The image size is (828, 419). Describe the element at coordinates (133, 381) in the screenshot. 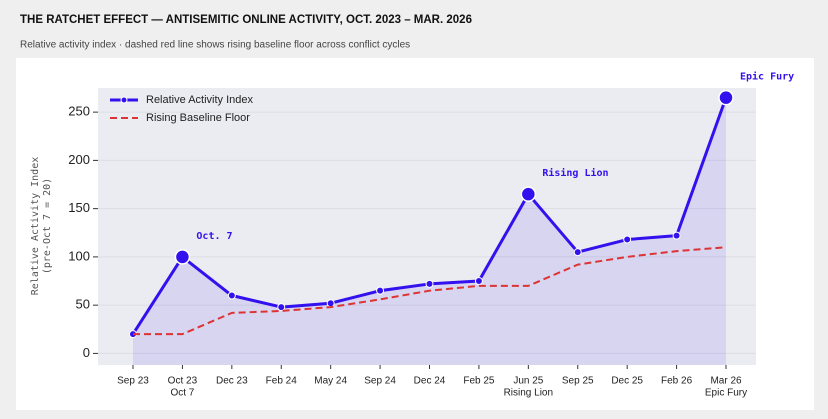

I see `x-tick-label: Sep 23` at that location.